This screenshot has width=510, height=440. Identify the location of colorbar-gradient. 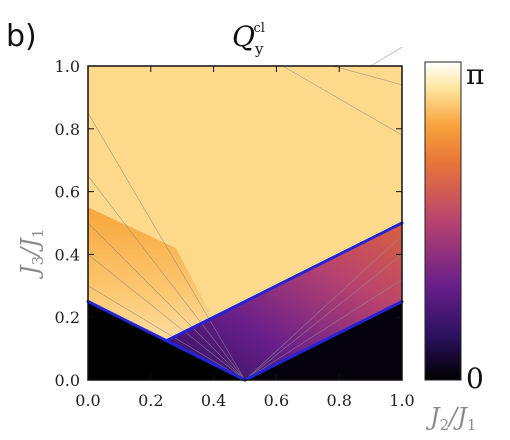
(443, 221).